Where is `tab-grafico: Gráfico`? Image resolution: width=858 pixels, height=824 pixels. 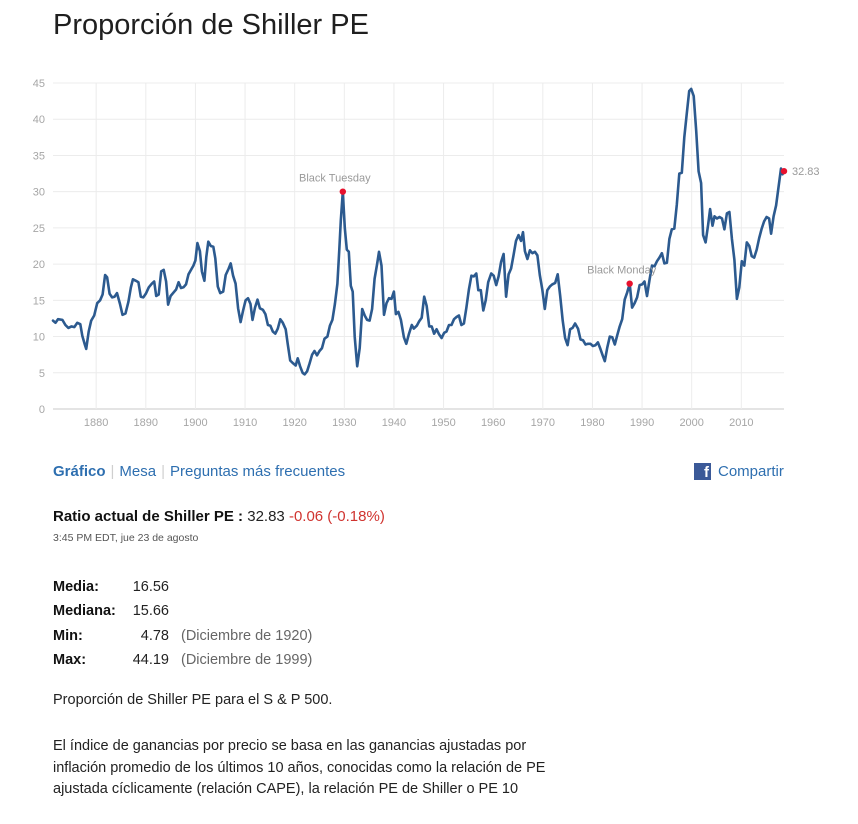 tab-grafico: Gráfico is located at coordinates (79, 471).